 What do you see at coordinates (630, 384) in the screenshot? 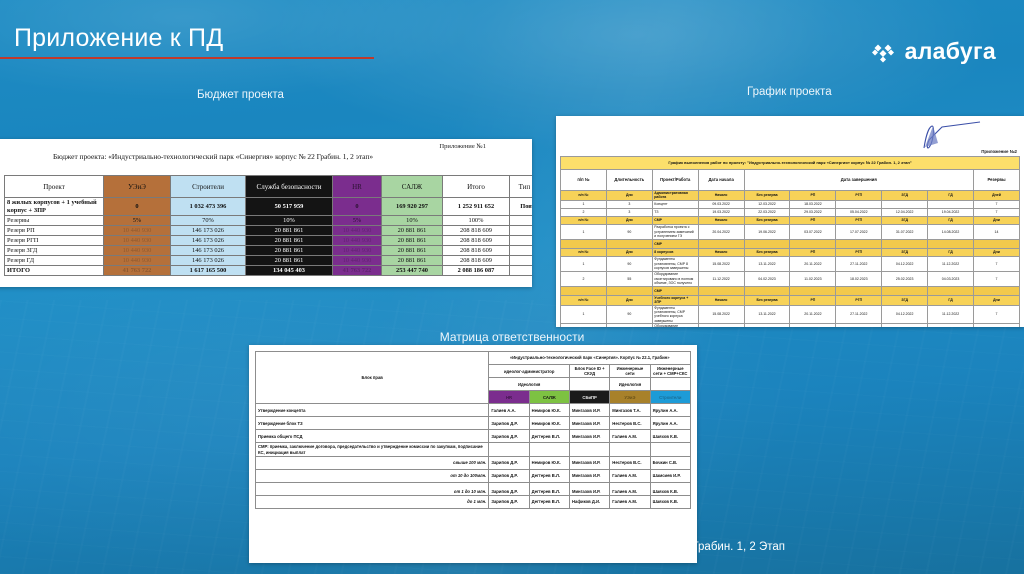
I see `matrix-ideology-right: Идеология` at bounding box center [630, 384].